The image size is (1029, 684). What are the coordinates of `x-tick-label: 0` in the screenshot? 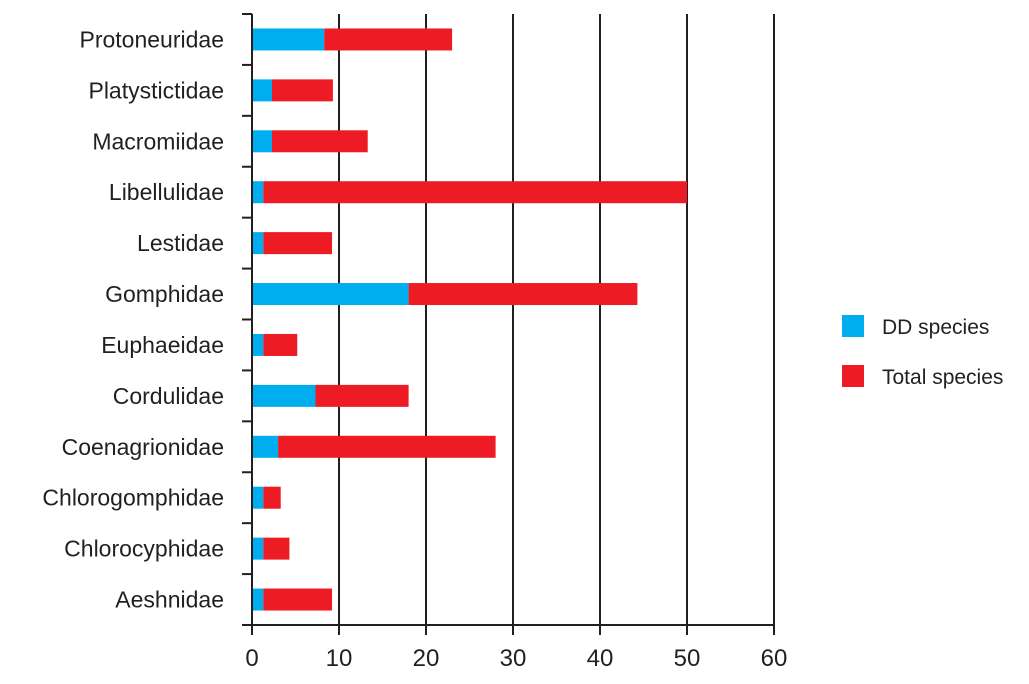 It's located at (251, 658).